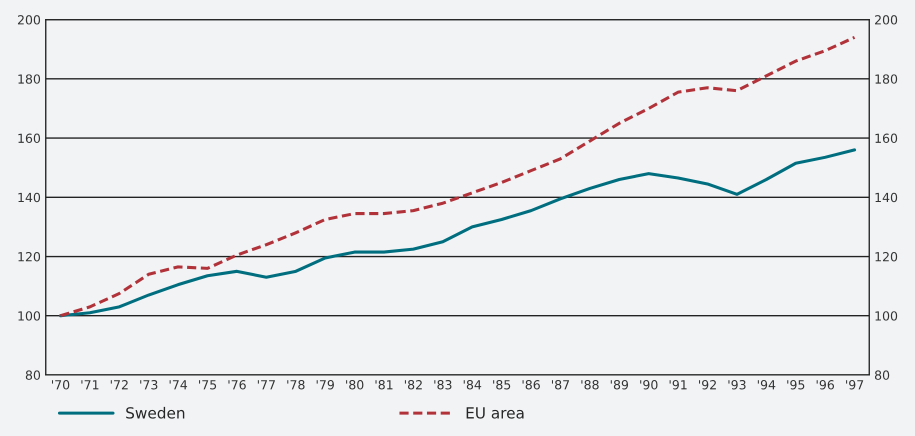  I want to click on x-tick-label: '80, so click(355, 385).